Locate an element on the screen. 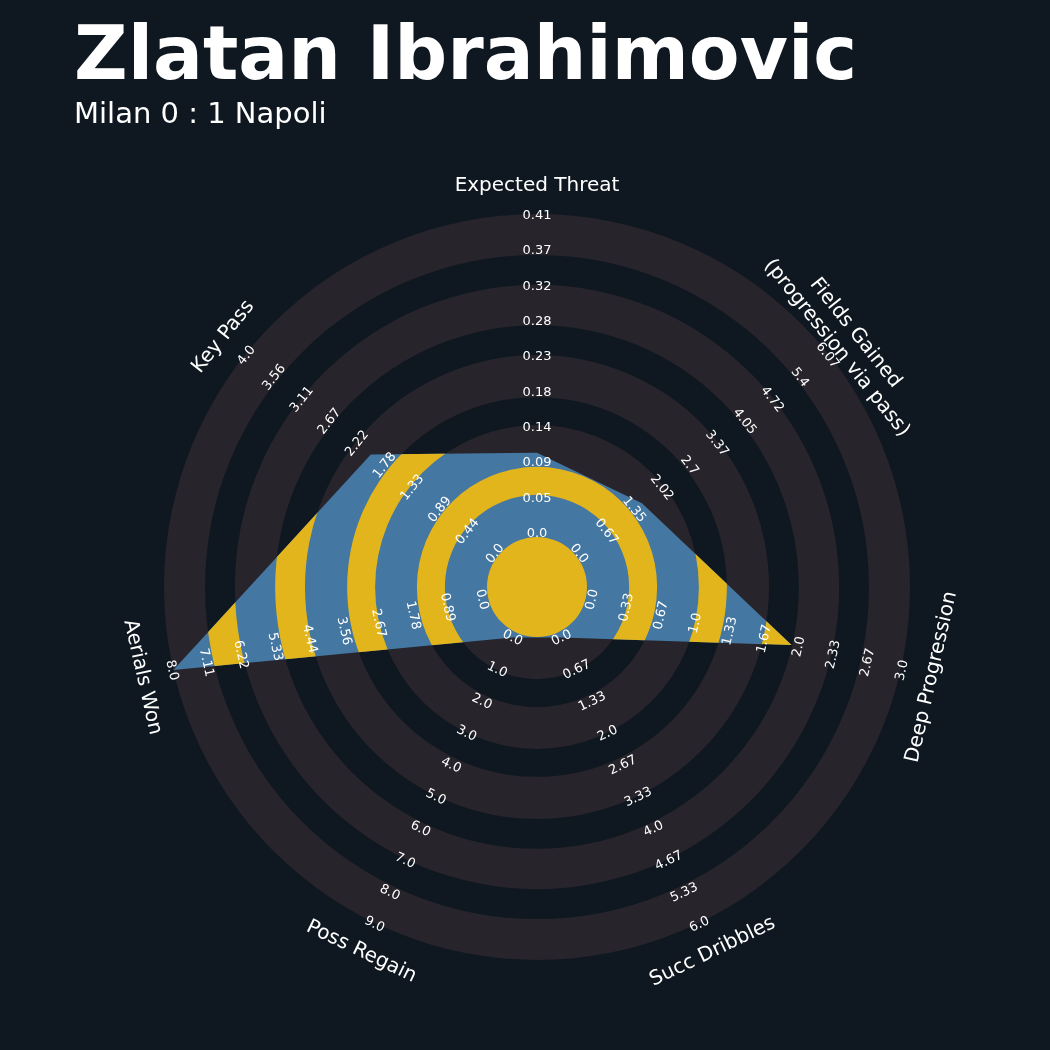  text: 5.4 is located at coordinates (801, 376).